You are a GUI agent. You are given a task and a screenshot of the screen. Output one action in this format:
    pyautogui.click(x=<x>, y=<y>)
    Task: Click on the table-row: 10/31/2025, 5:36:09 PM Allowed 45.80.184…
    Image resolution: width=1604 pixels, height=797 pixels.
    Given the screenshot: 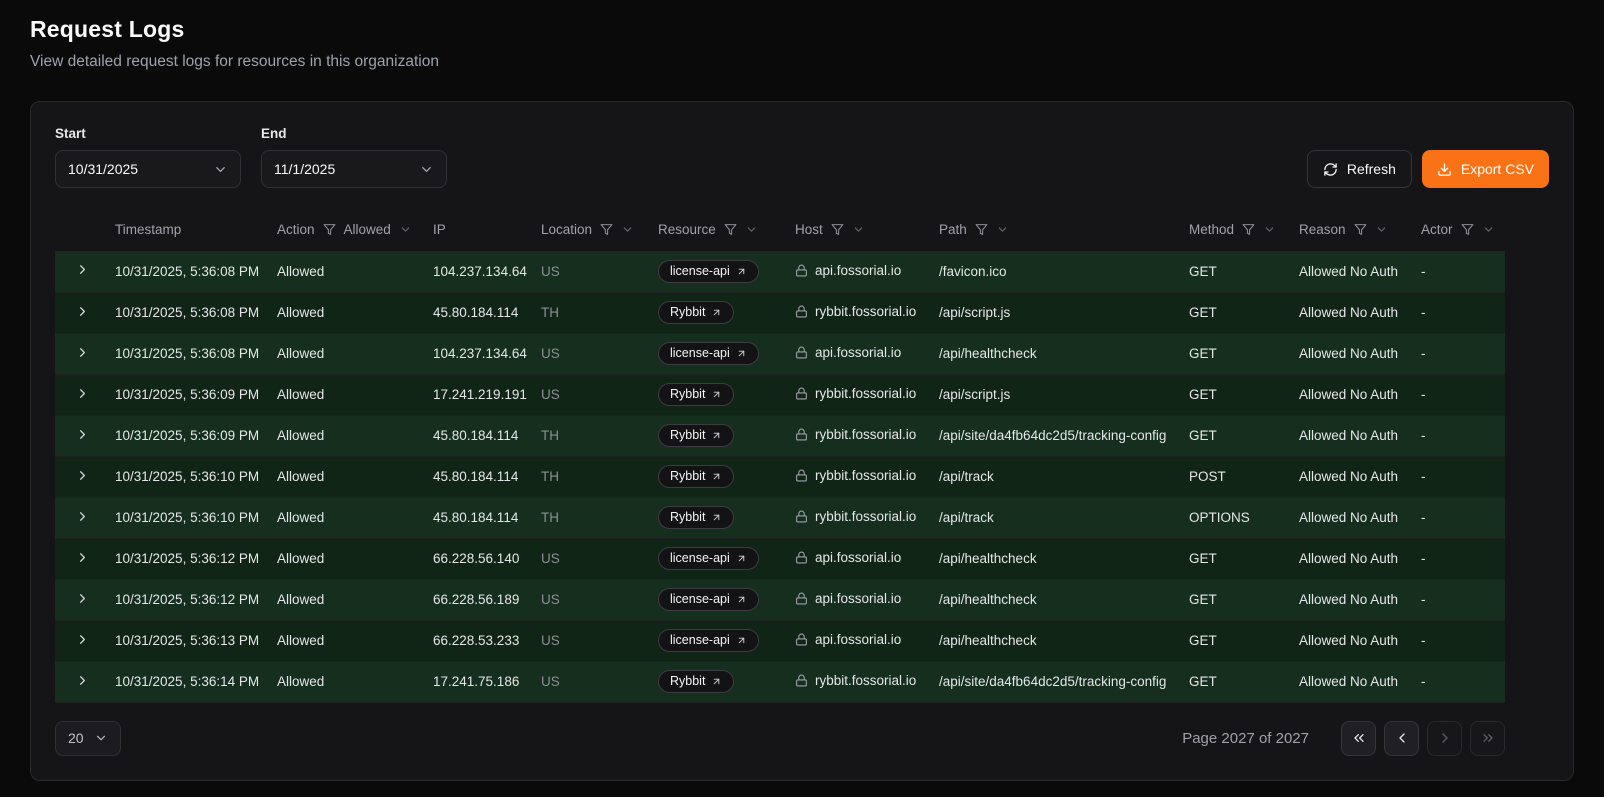 What is the action you would take?
    pyautogui.click(x=780, y=435)
    